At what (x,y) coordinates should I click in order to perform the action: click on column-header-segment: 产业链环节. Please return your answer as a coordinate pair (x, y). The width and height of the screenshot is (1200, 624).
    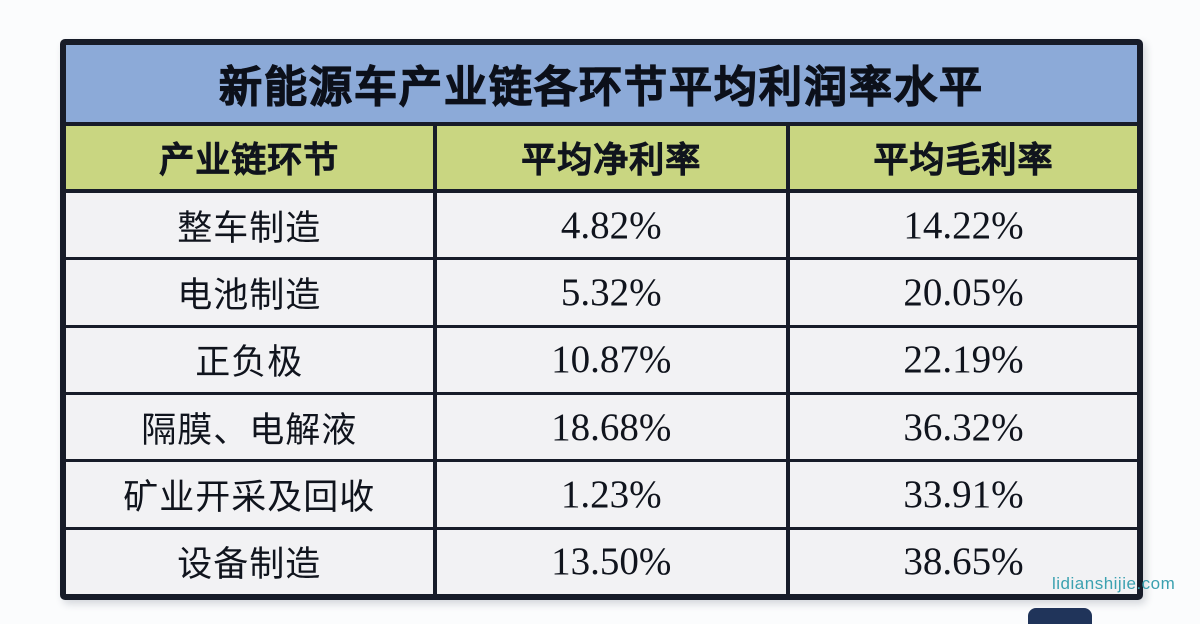
    Looking at the image, I should click on (251, 157).